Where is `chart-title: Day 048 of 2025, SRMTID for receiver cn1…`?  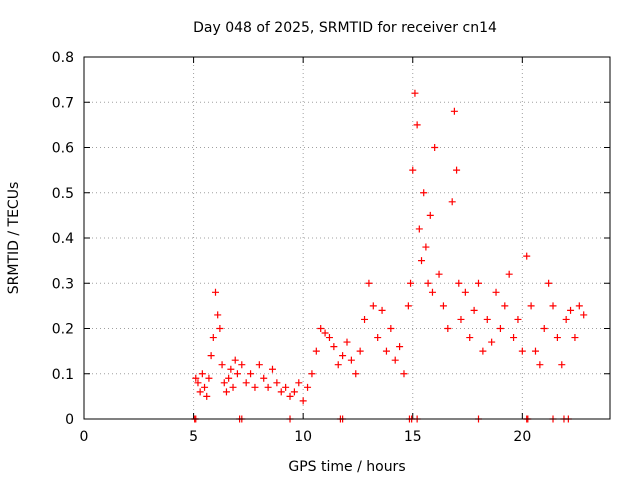 chart-title: Day 048 of 2025, SRMTID for receiver cn1… is located at coordinates (345, 28).